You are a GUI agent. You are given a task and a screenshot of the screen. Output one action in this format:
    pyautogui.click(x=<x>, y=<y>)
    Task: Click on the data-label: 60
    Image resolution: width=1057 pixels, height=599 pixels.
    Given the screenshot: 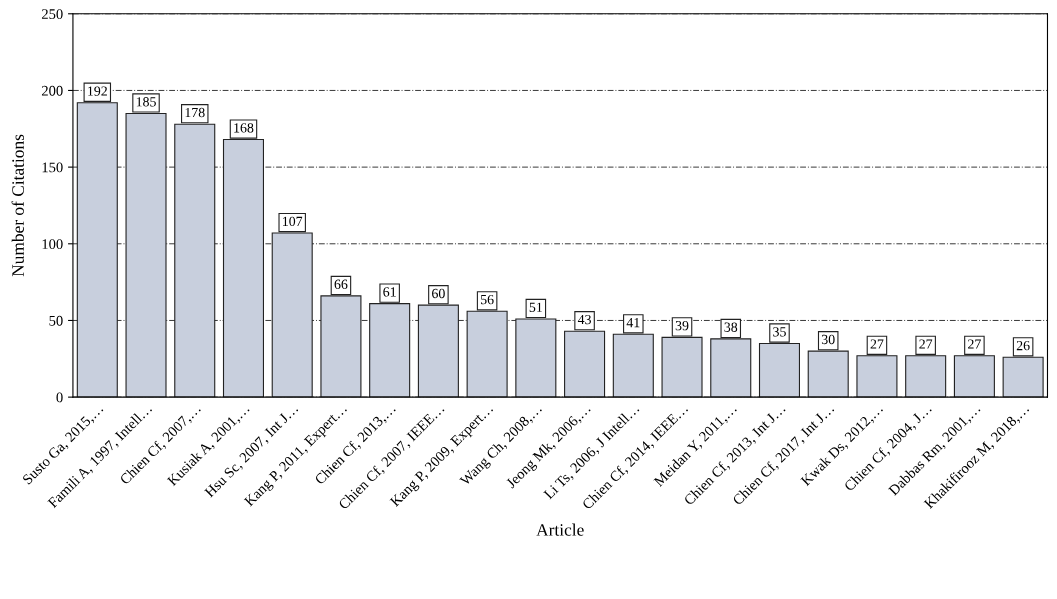 What is the action you would take?
    pyautogui.click(x=438, y=293)
    